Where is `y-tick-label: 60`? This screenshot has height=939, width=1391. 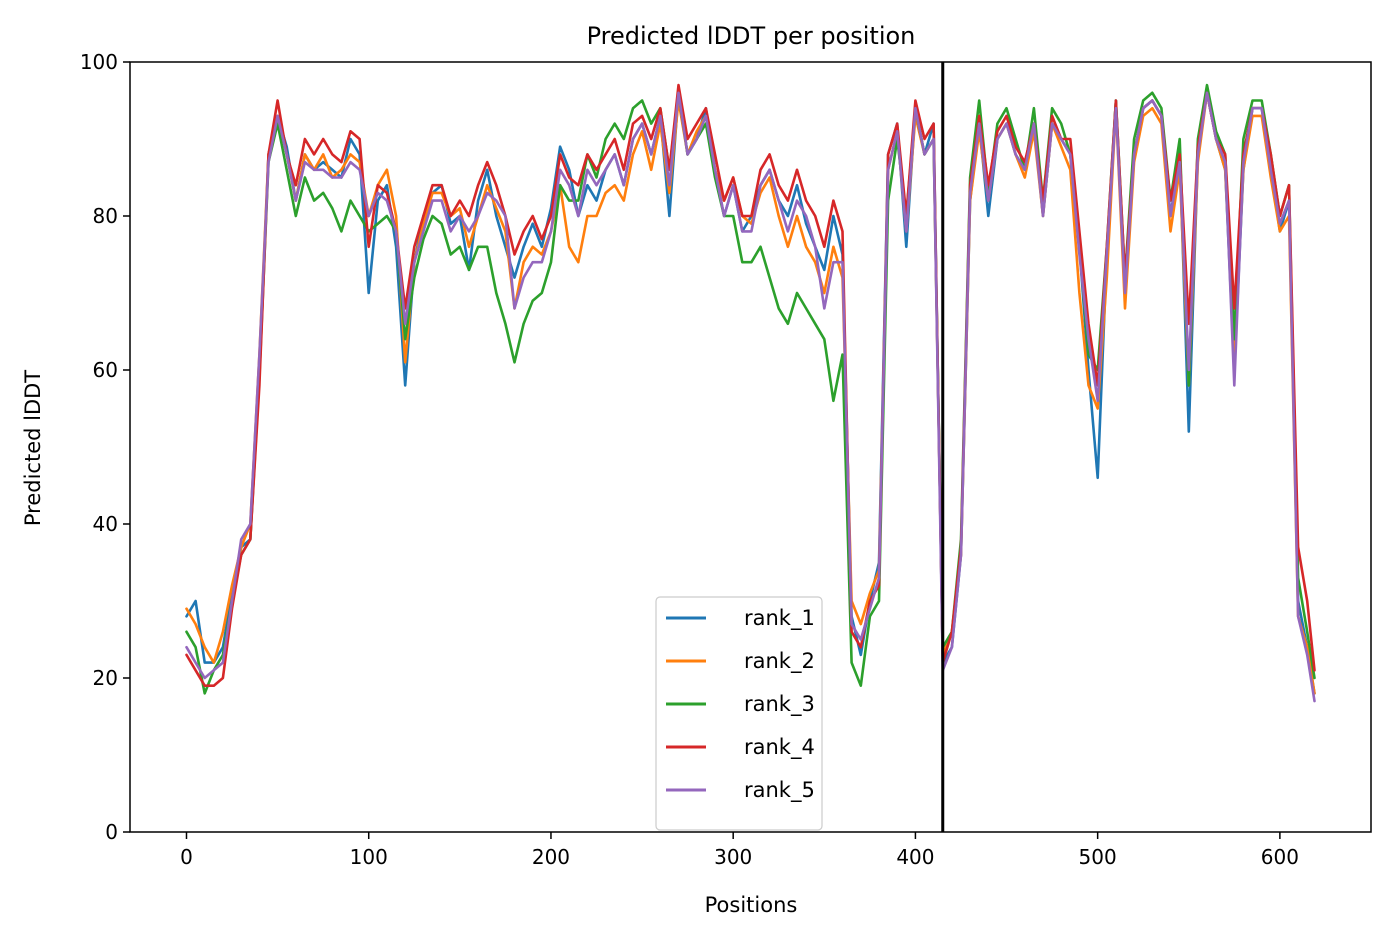
y-tick-label: 60 is located at coordinates (105, 370).